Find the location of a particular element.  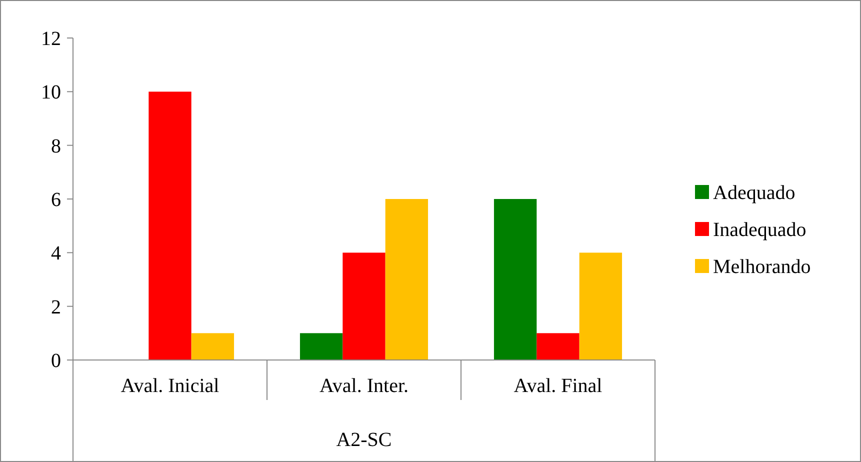

y-tick-label: 0 is located at coordinates (56, 361).